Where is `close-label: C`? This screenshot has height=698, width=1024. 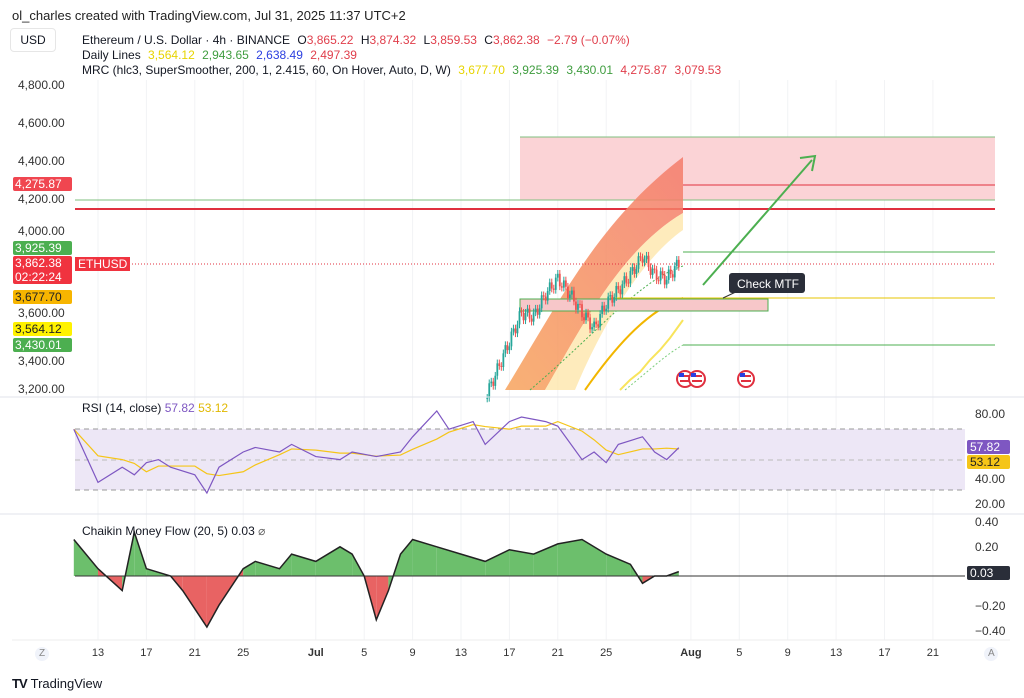
close-label: C is located at coordinates (488, 40).